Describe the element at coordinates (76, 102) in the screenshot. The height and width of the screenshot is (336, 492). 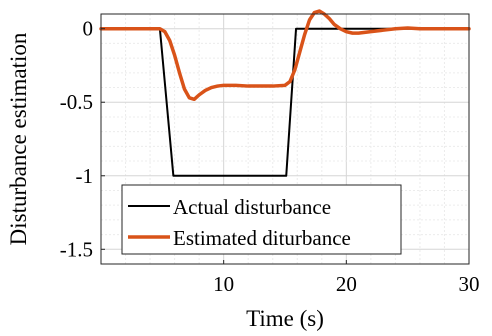
I see `y-tick-label: -0.5` at that location.